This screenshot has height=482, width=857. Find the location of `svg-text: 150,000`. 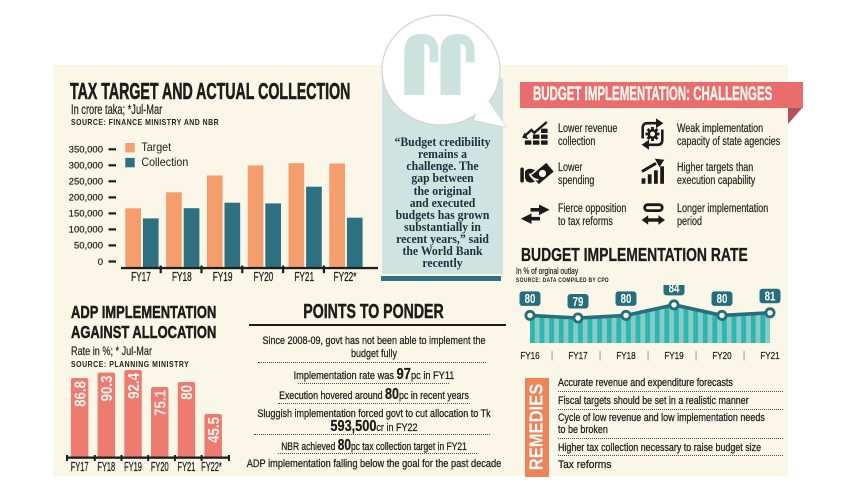

svg-text: 150,000 is located at coordinates (86, 214).